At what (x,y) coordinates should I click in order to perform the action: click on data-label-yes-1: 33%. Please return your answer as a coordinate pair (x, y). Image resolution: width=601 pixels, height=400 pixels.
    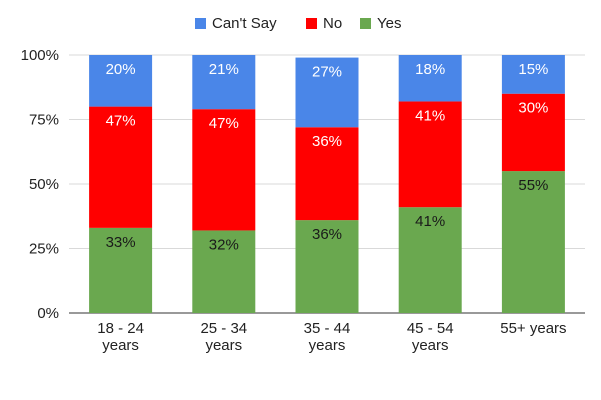
    Looking at the image, I should click on (121, 242).